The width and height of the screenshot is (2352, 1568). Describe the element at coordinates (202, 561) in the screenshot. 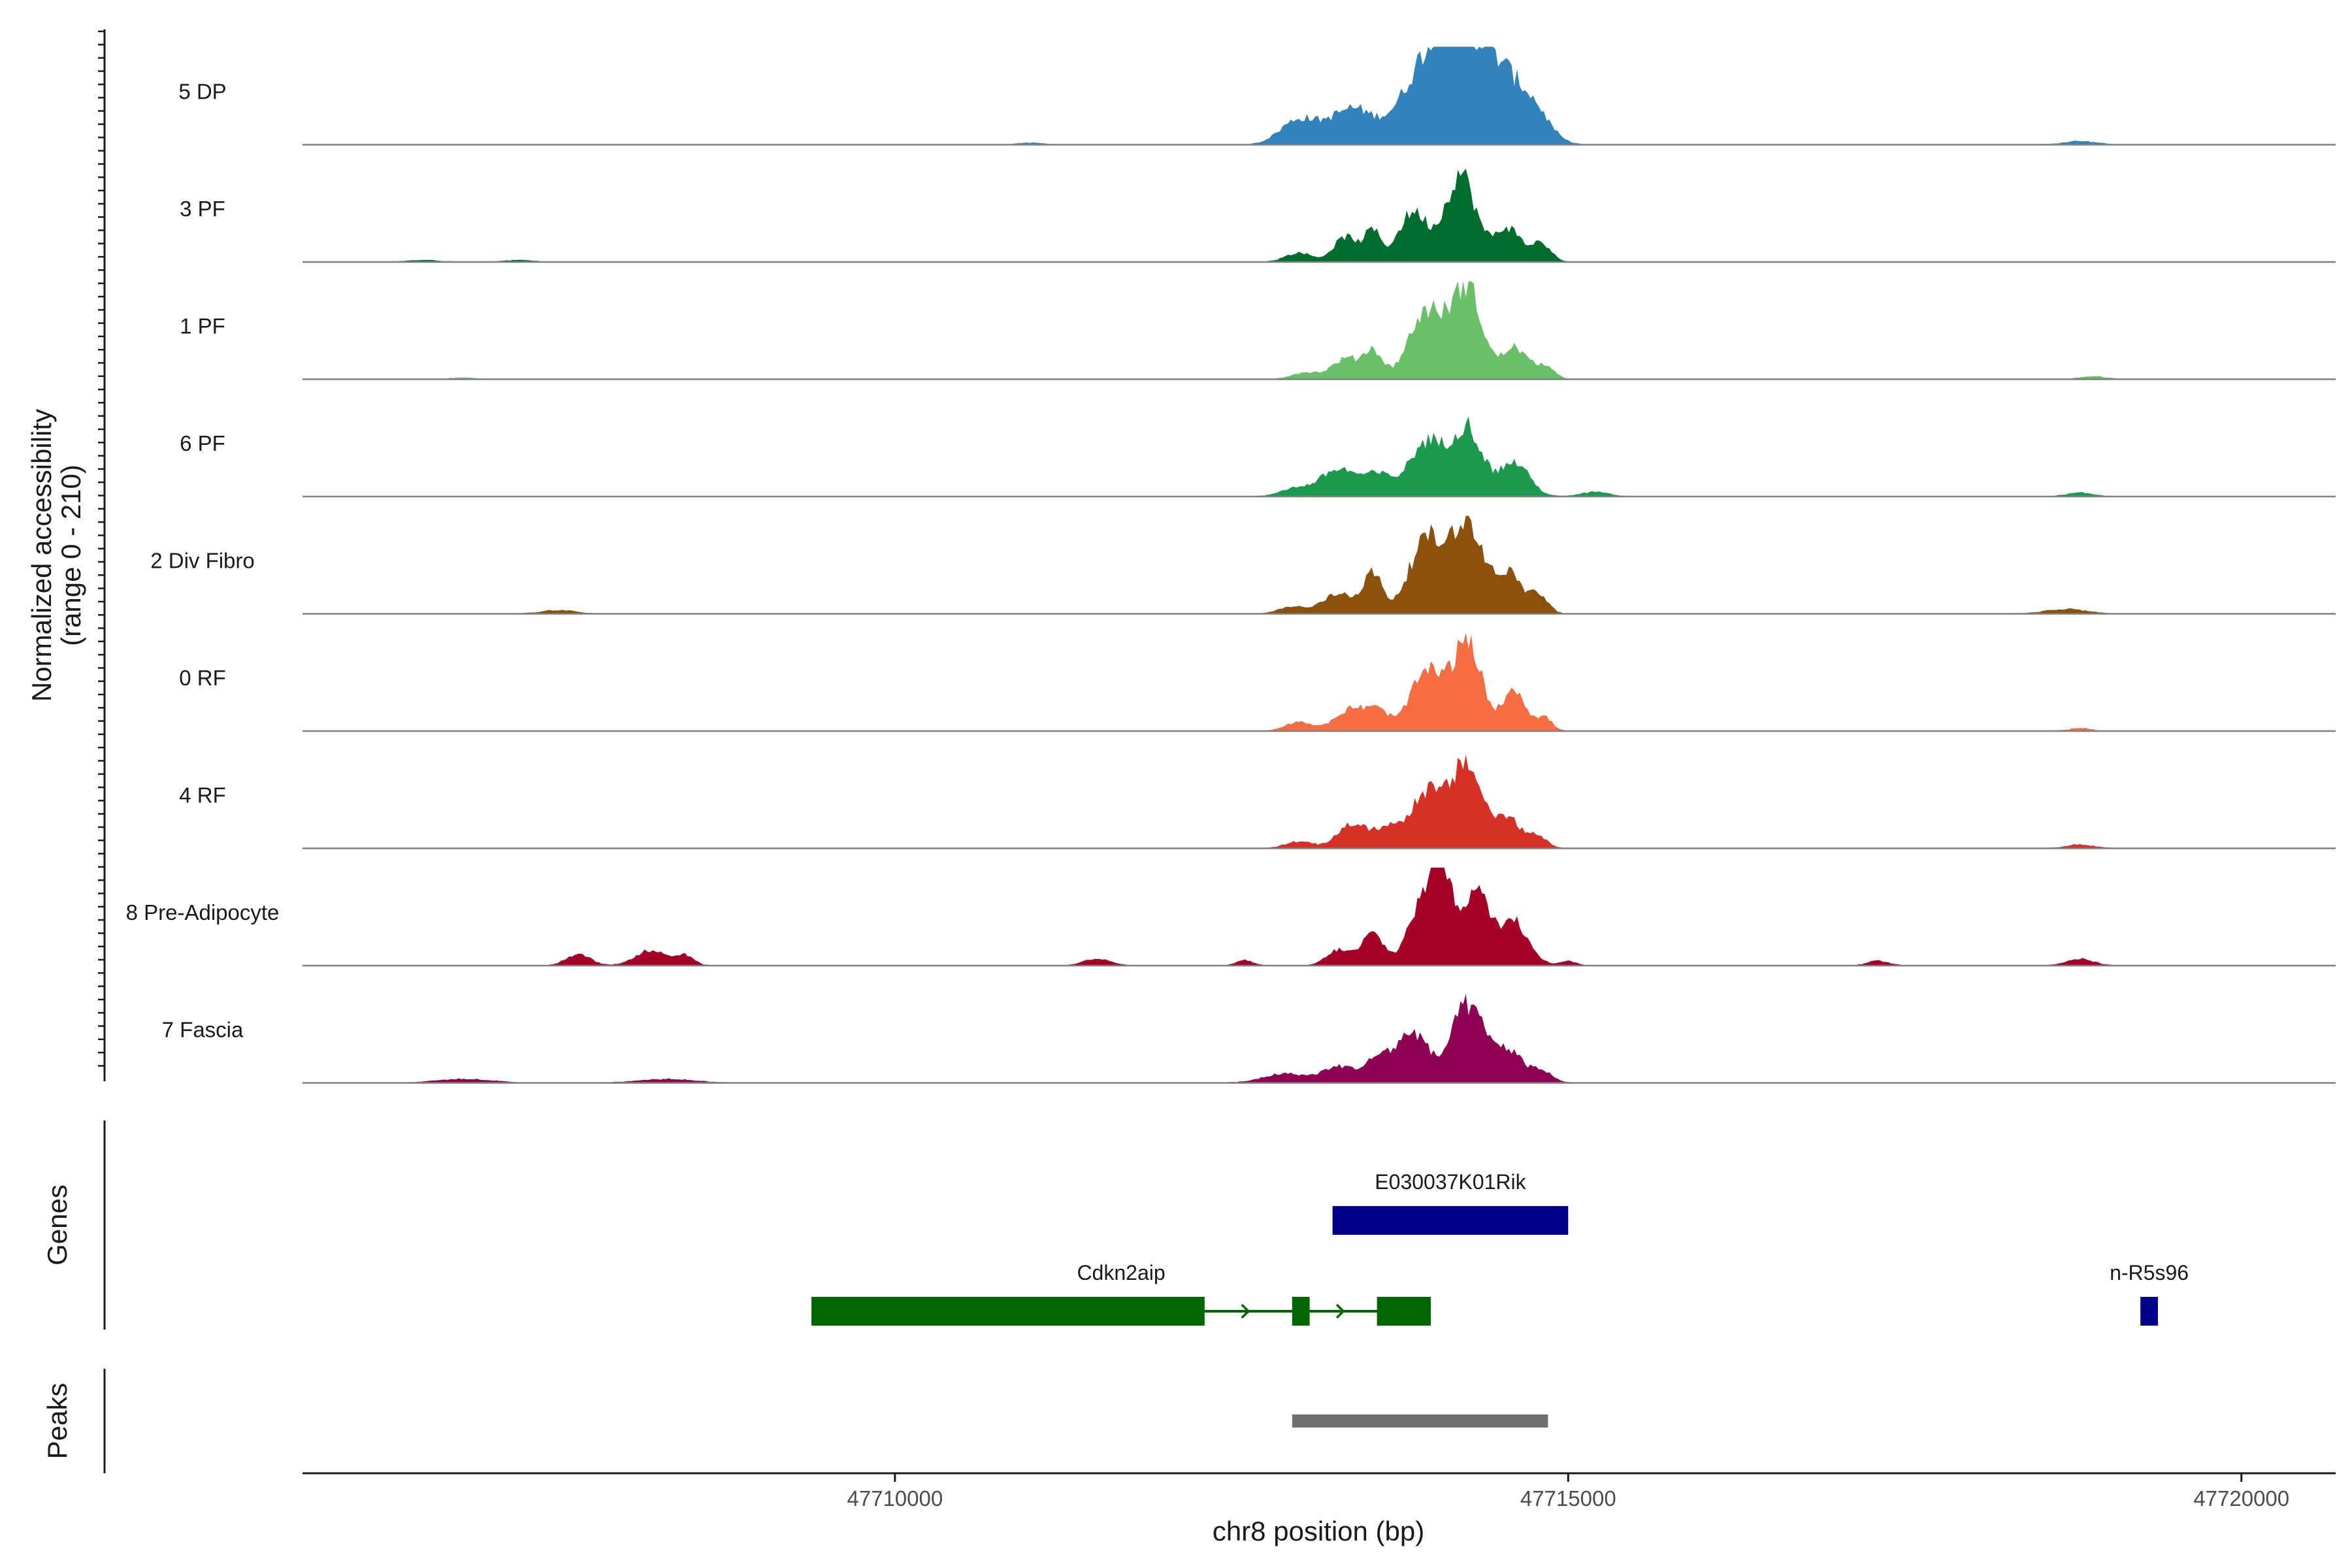

I see `track-label: 2 Div Fibro` at that location.